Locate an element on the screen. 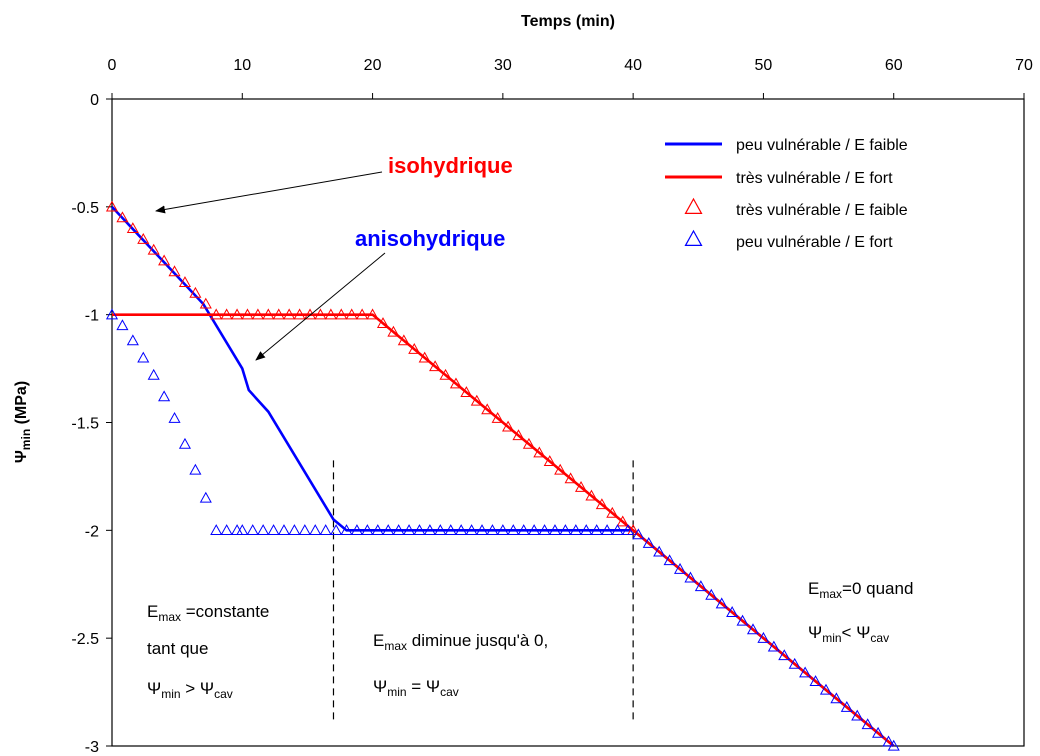  x-tick-label: 70 is located at coordinates (1024, 65).